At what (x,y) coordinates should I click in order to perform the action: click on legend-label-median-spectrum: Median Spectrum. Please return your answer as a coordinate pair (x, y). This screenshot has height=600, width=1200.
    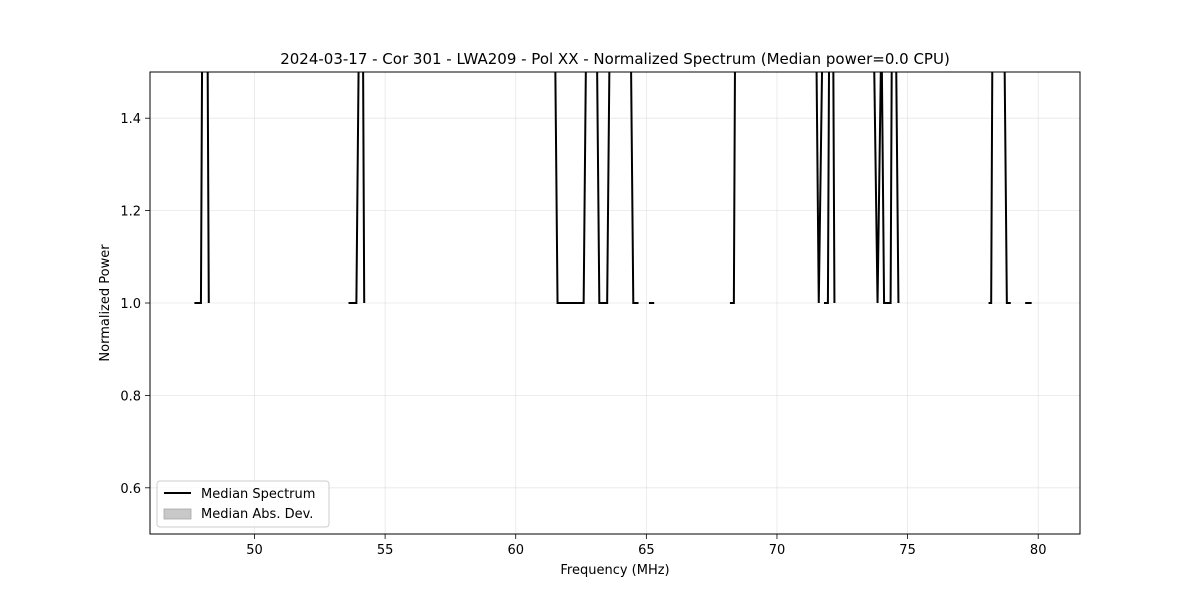
    Looking at the image, I should click on (258, 494).